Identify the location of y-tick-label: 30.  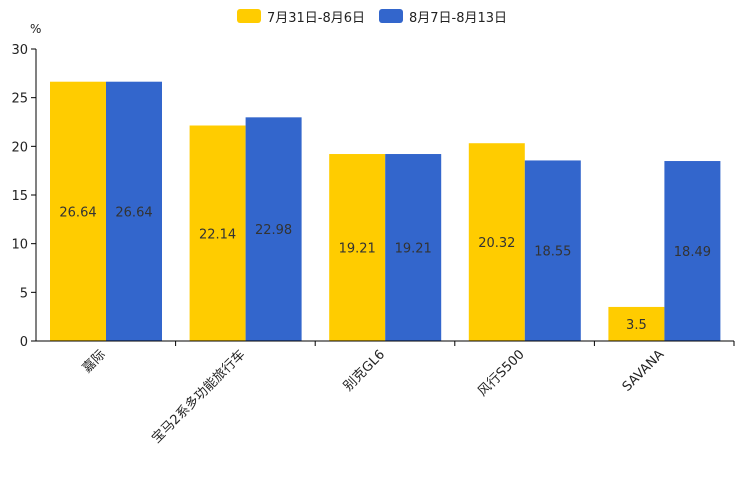
(19, 50).